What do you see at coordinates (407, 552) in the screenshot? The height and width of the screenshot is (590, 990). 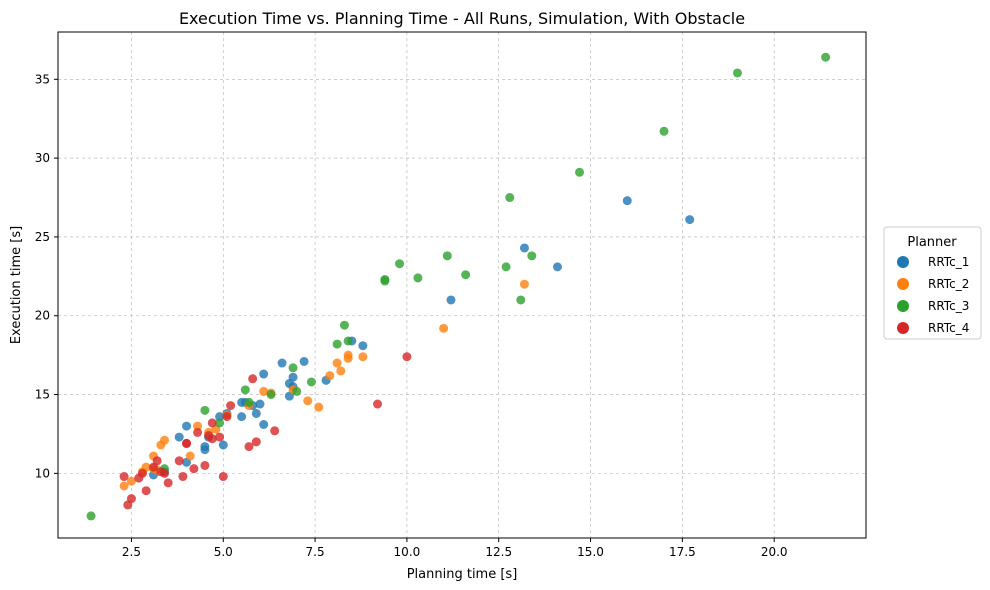 I see `x-tick-label: 10.0` at bounding box center [407, 552].